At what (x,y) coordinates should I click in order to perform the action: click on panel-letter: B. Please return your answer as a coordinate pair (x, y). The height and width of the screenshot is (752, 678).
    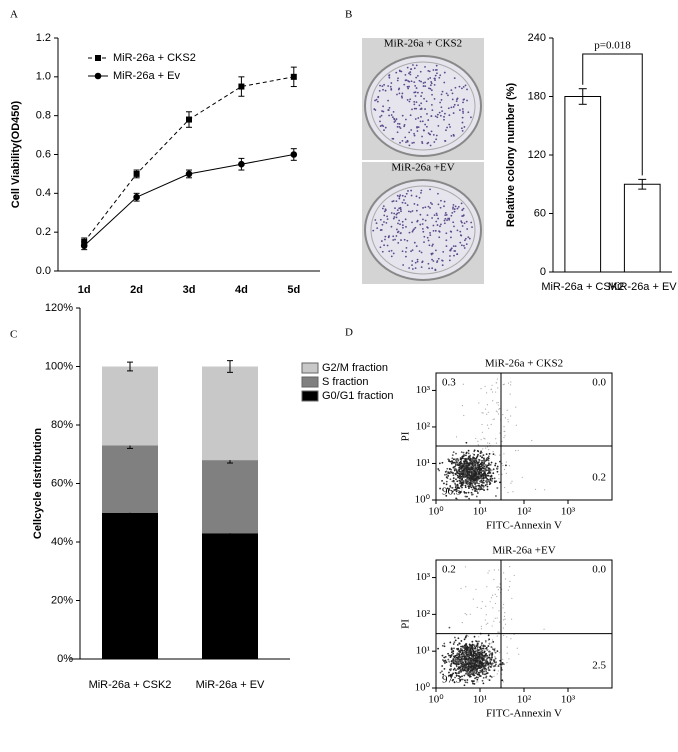
    Looking at the image, I should click on (348, 15).